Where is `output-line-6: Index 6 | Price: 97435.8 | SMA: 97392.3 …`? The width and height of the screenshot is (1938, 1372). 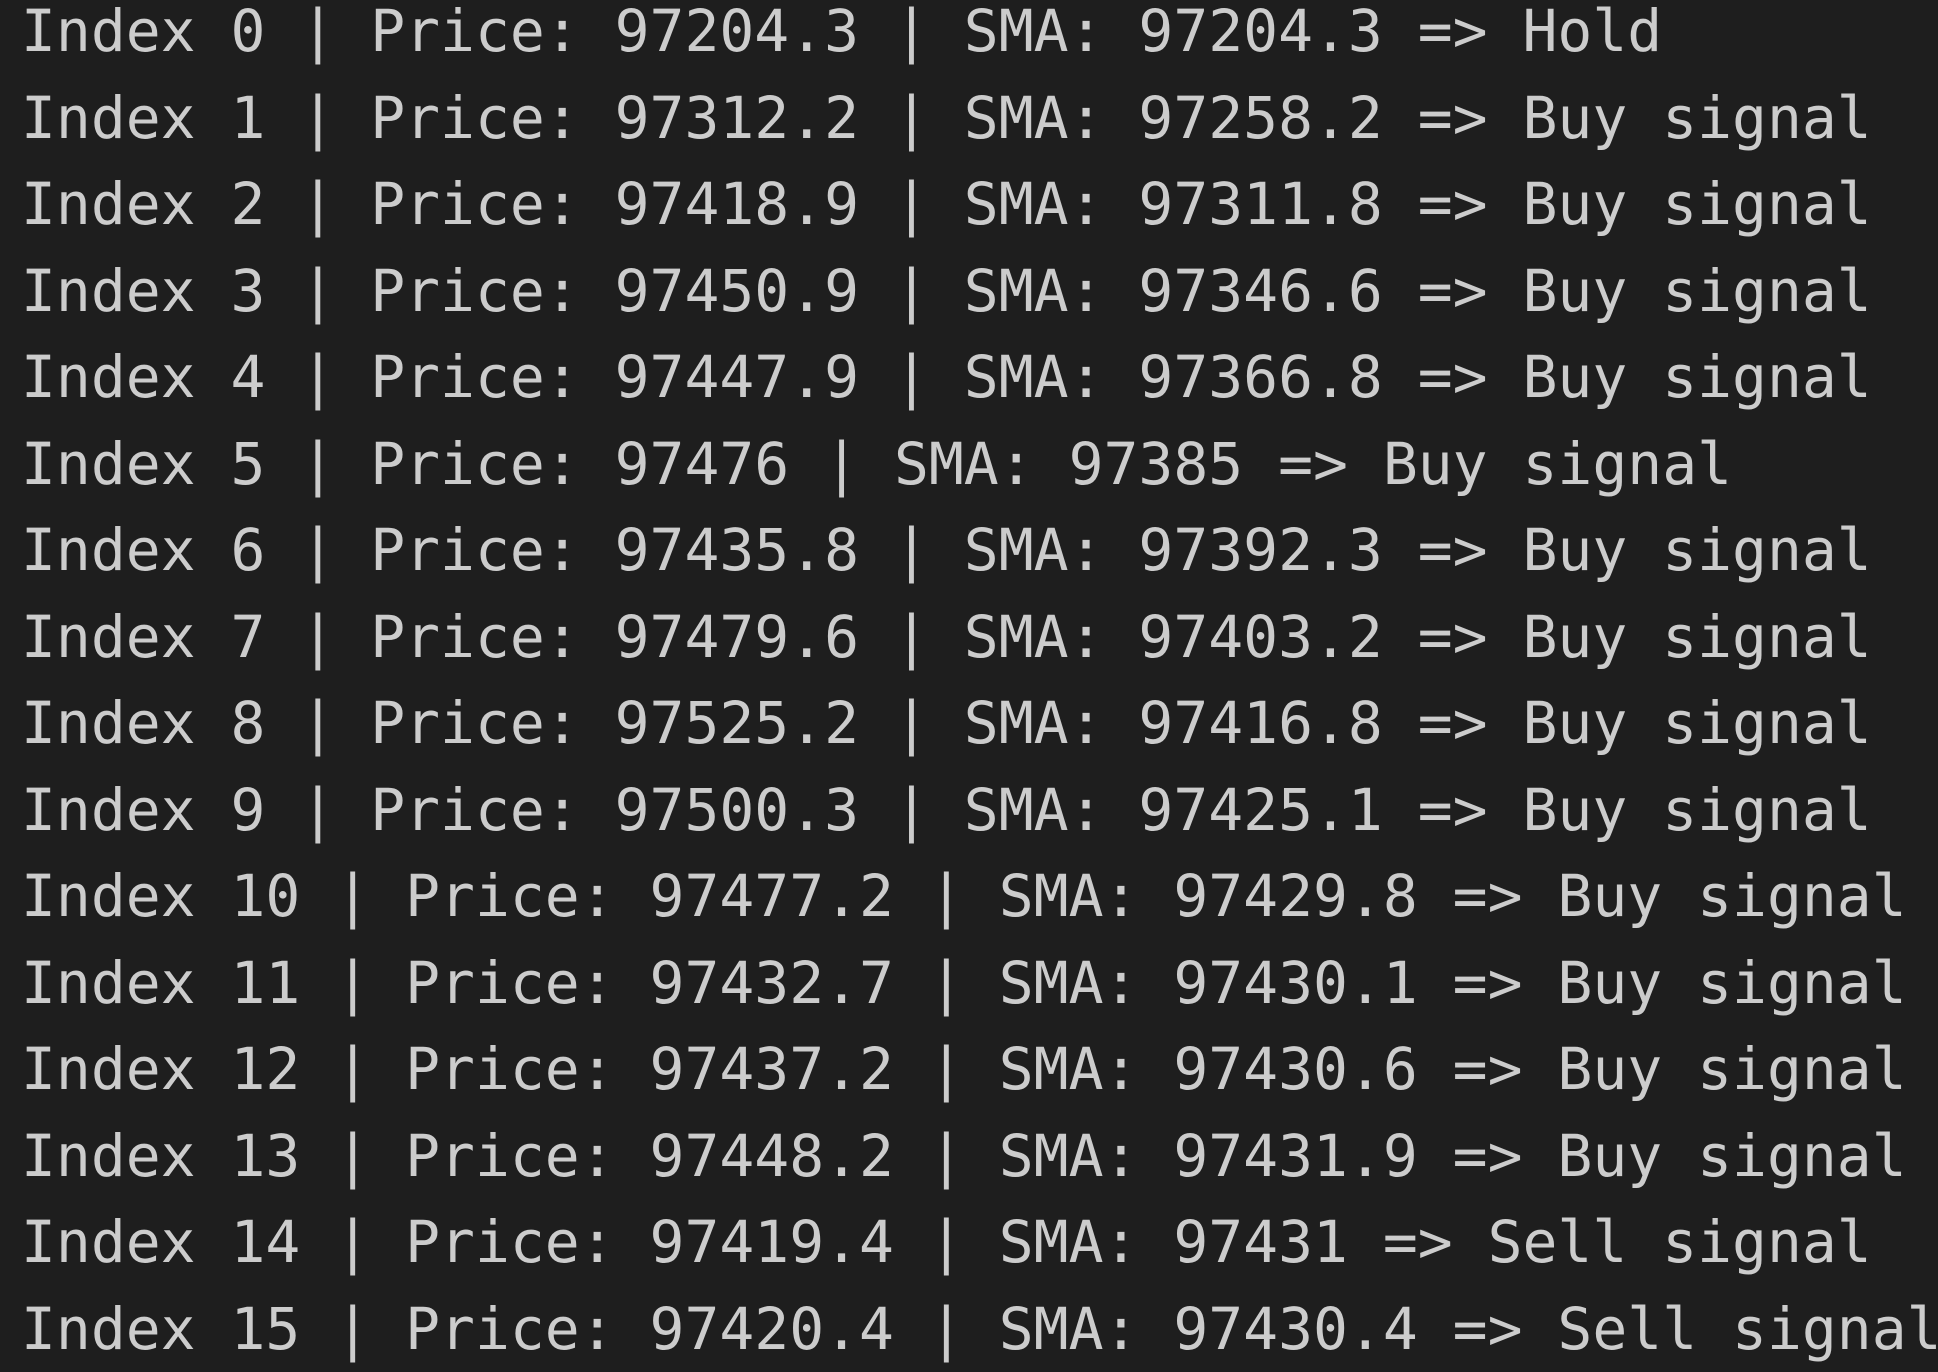
output-line-6: Index 6 | Price: 97435.8 | SMA: 97392.3 … is located at coordinates (946, 550).